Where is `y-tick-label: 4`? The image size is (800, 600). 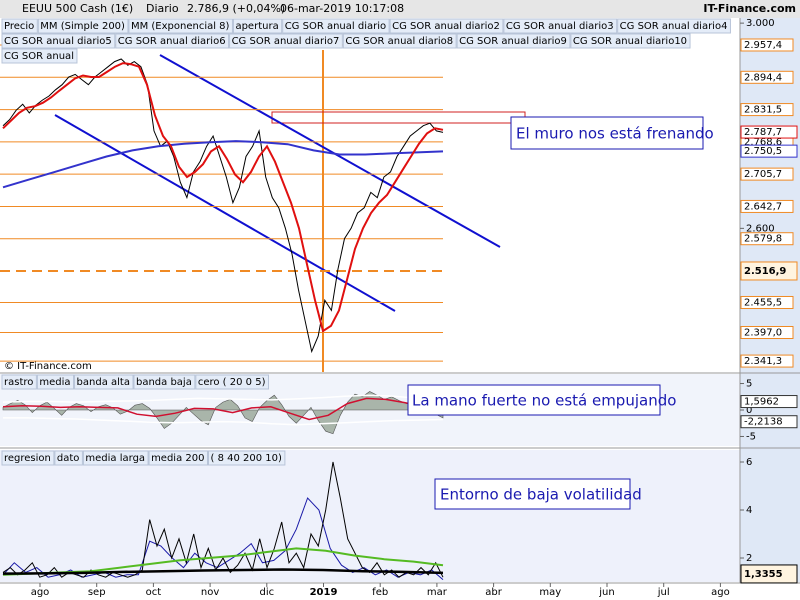
y-tick-label: 4 is located at coordinates (749, 510).